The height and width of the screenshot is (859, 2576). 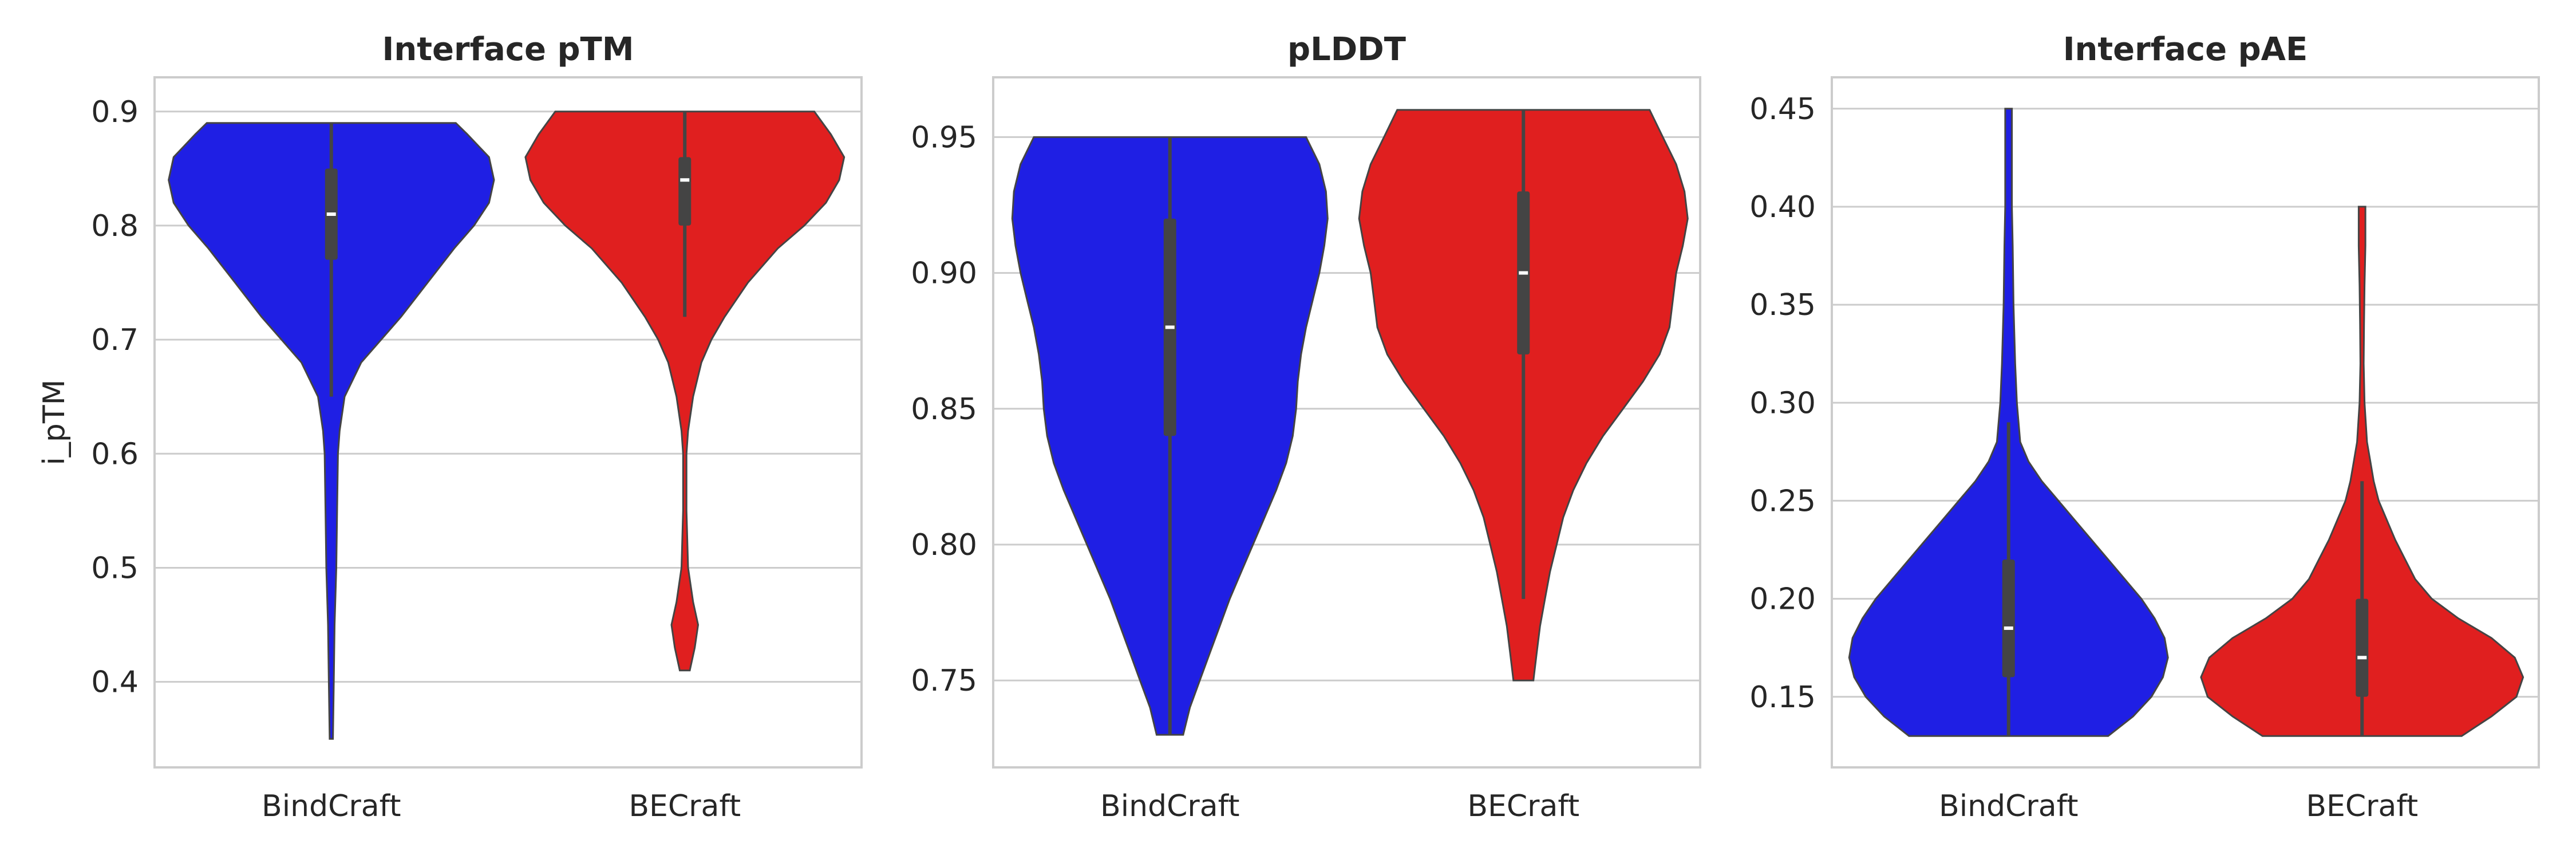 I want to click on y-tick-label: 0.8, so click(x=115, y=226).